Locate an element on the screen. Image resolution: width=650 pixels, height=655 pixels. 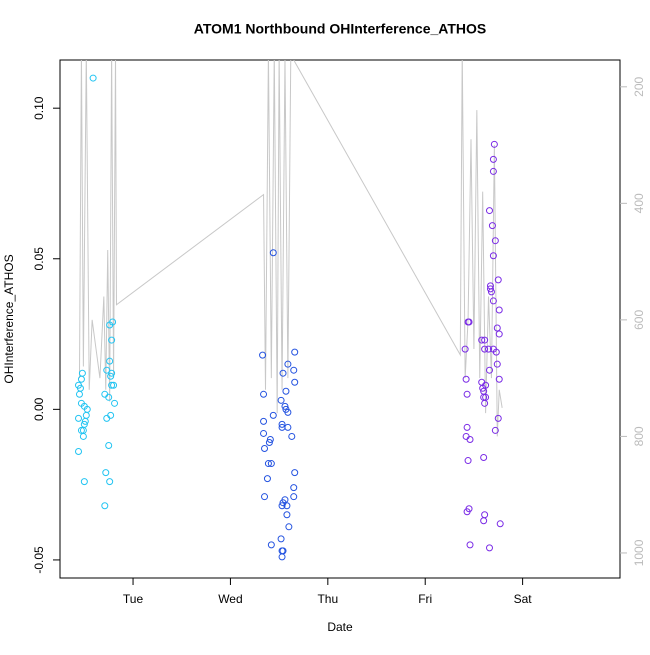
x-tick-label: Fri is located at coordinates (425, 599).